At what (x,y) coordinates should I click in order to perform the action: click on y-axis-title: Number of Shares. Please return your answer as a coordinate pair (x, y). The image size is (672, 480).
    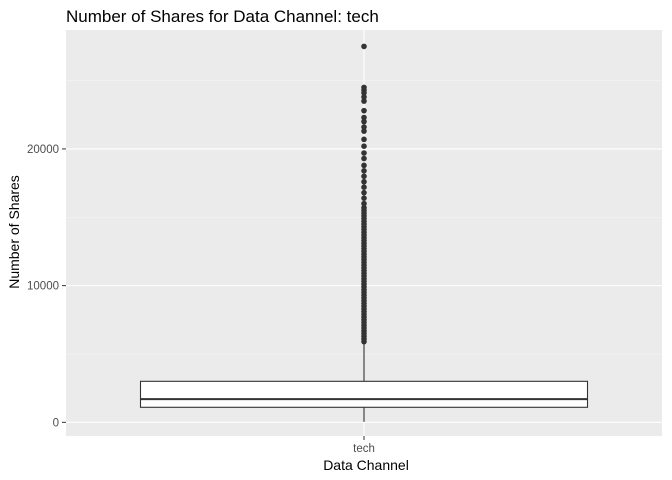
    Looking at the image, I should click on (14, 232).